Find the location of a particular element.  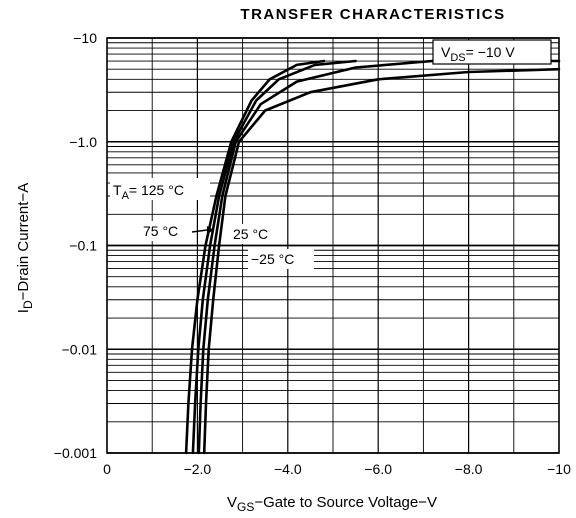

y-tick-label: −0.001 is located at coordinates (75, 453).